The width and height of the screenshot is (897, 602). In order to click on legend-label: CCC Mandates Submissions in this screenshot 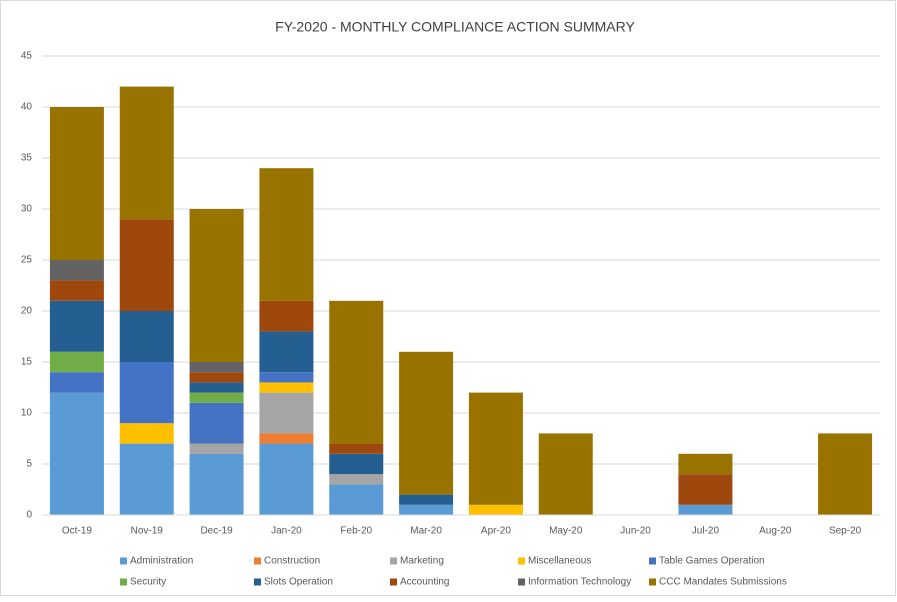, I will do `click(723, 582)`.